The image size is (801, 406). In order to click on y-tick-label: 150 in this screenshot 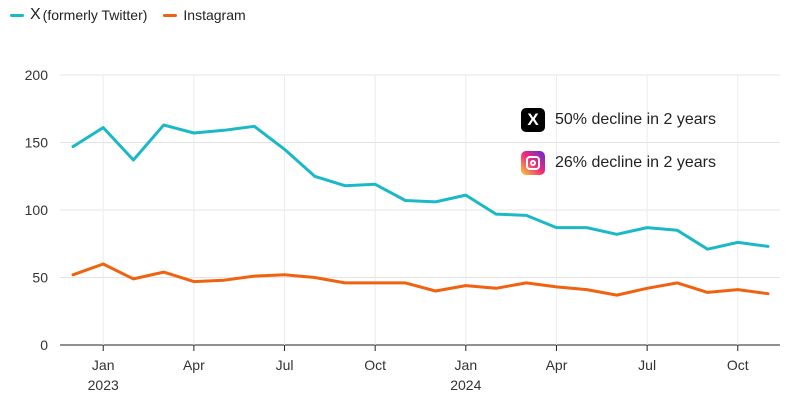, I will do `click(37, 143)`.